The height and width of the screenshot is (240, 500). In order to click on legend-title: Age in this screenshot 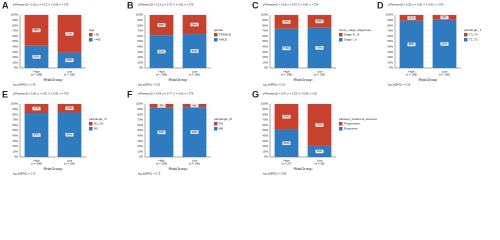, I will do `click(92, 30)`.